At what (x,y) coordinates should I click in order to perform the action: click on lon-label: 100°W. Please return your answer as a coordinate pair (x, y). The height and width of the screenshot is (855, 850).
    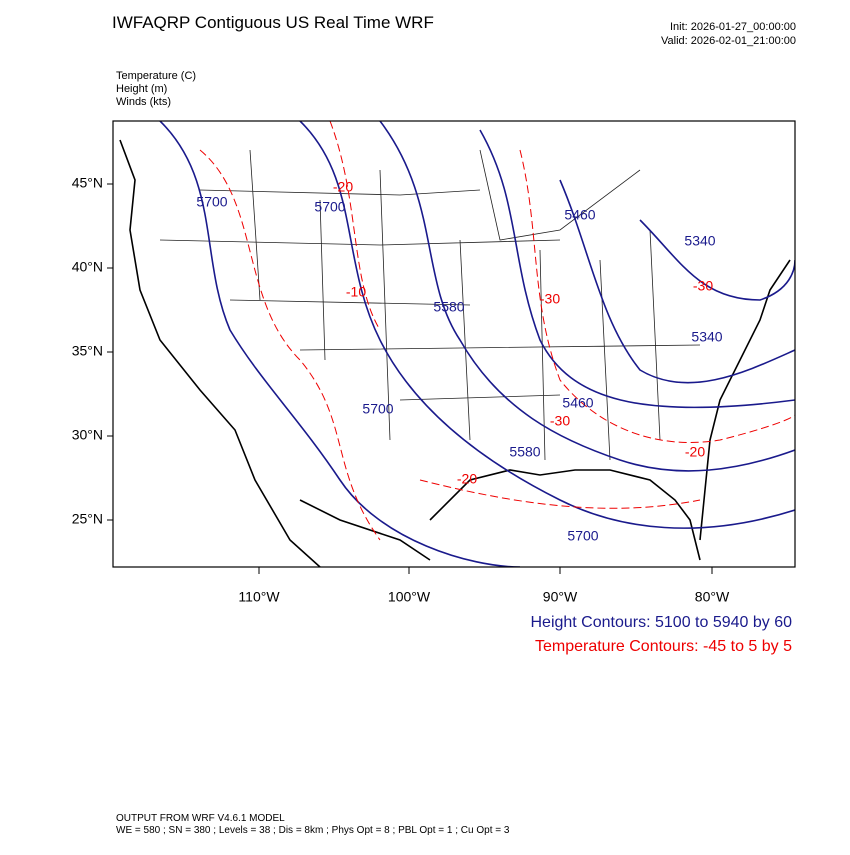
    Looking at the image, I should click on (409, 597).